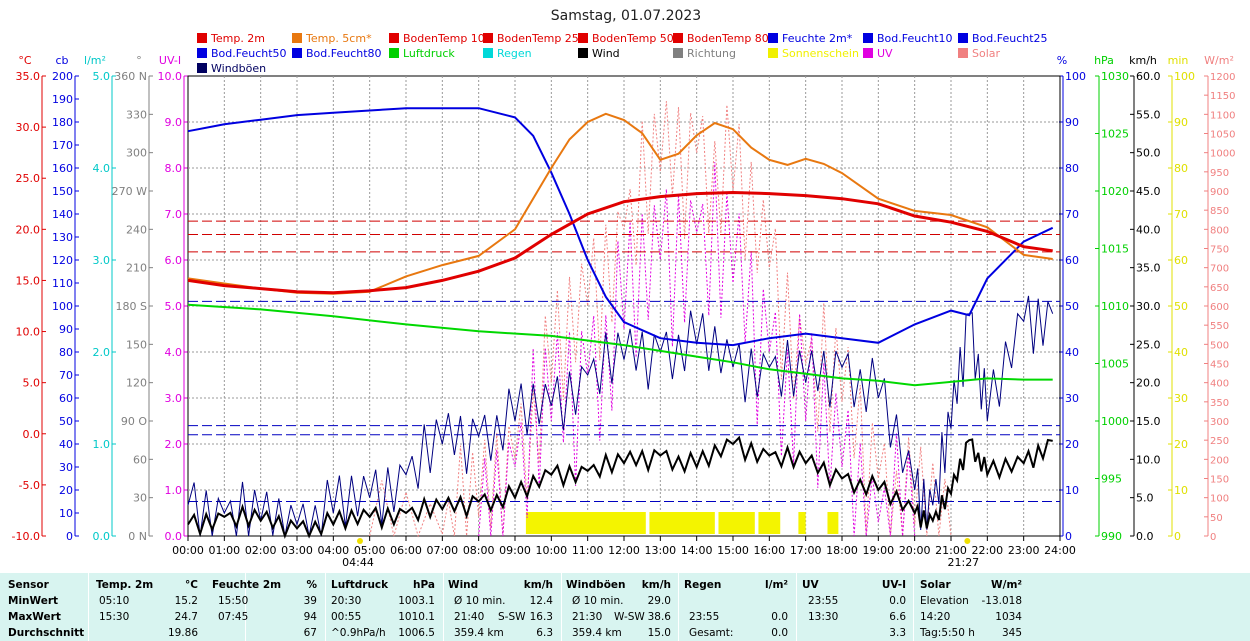 This screenshot has height=641, width=1250. What do you see at coordinates (297, 550) in the screenshot?
I see `x-tick-label: 03:00` at bounding box center [297, 550].